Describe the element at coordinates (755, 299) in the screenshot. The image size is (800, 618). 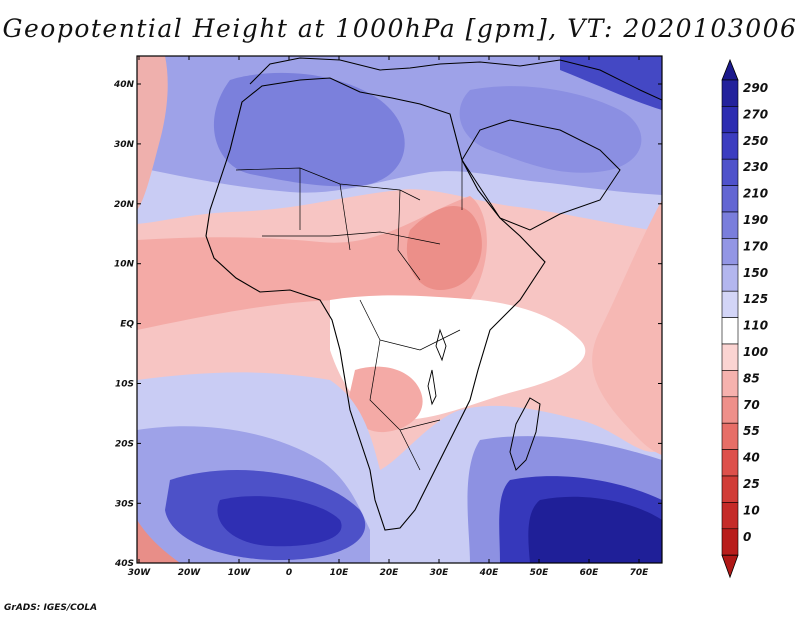
I see `colorbar-label: 125` at that location.